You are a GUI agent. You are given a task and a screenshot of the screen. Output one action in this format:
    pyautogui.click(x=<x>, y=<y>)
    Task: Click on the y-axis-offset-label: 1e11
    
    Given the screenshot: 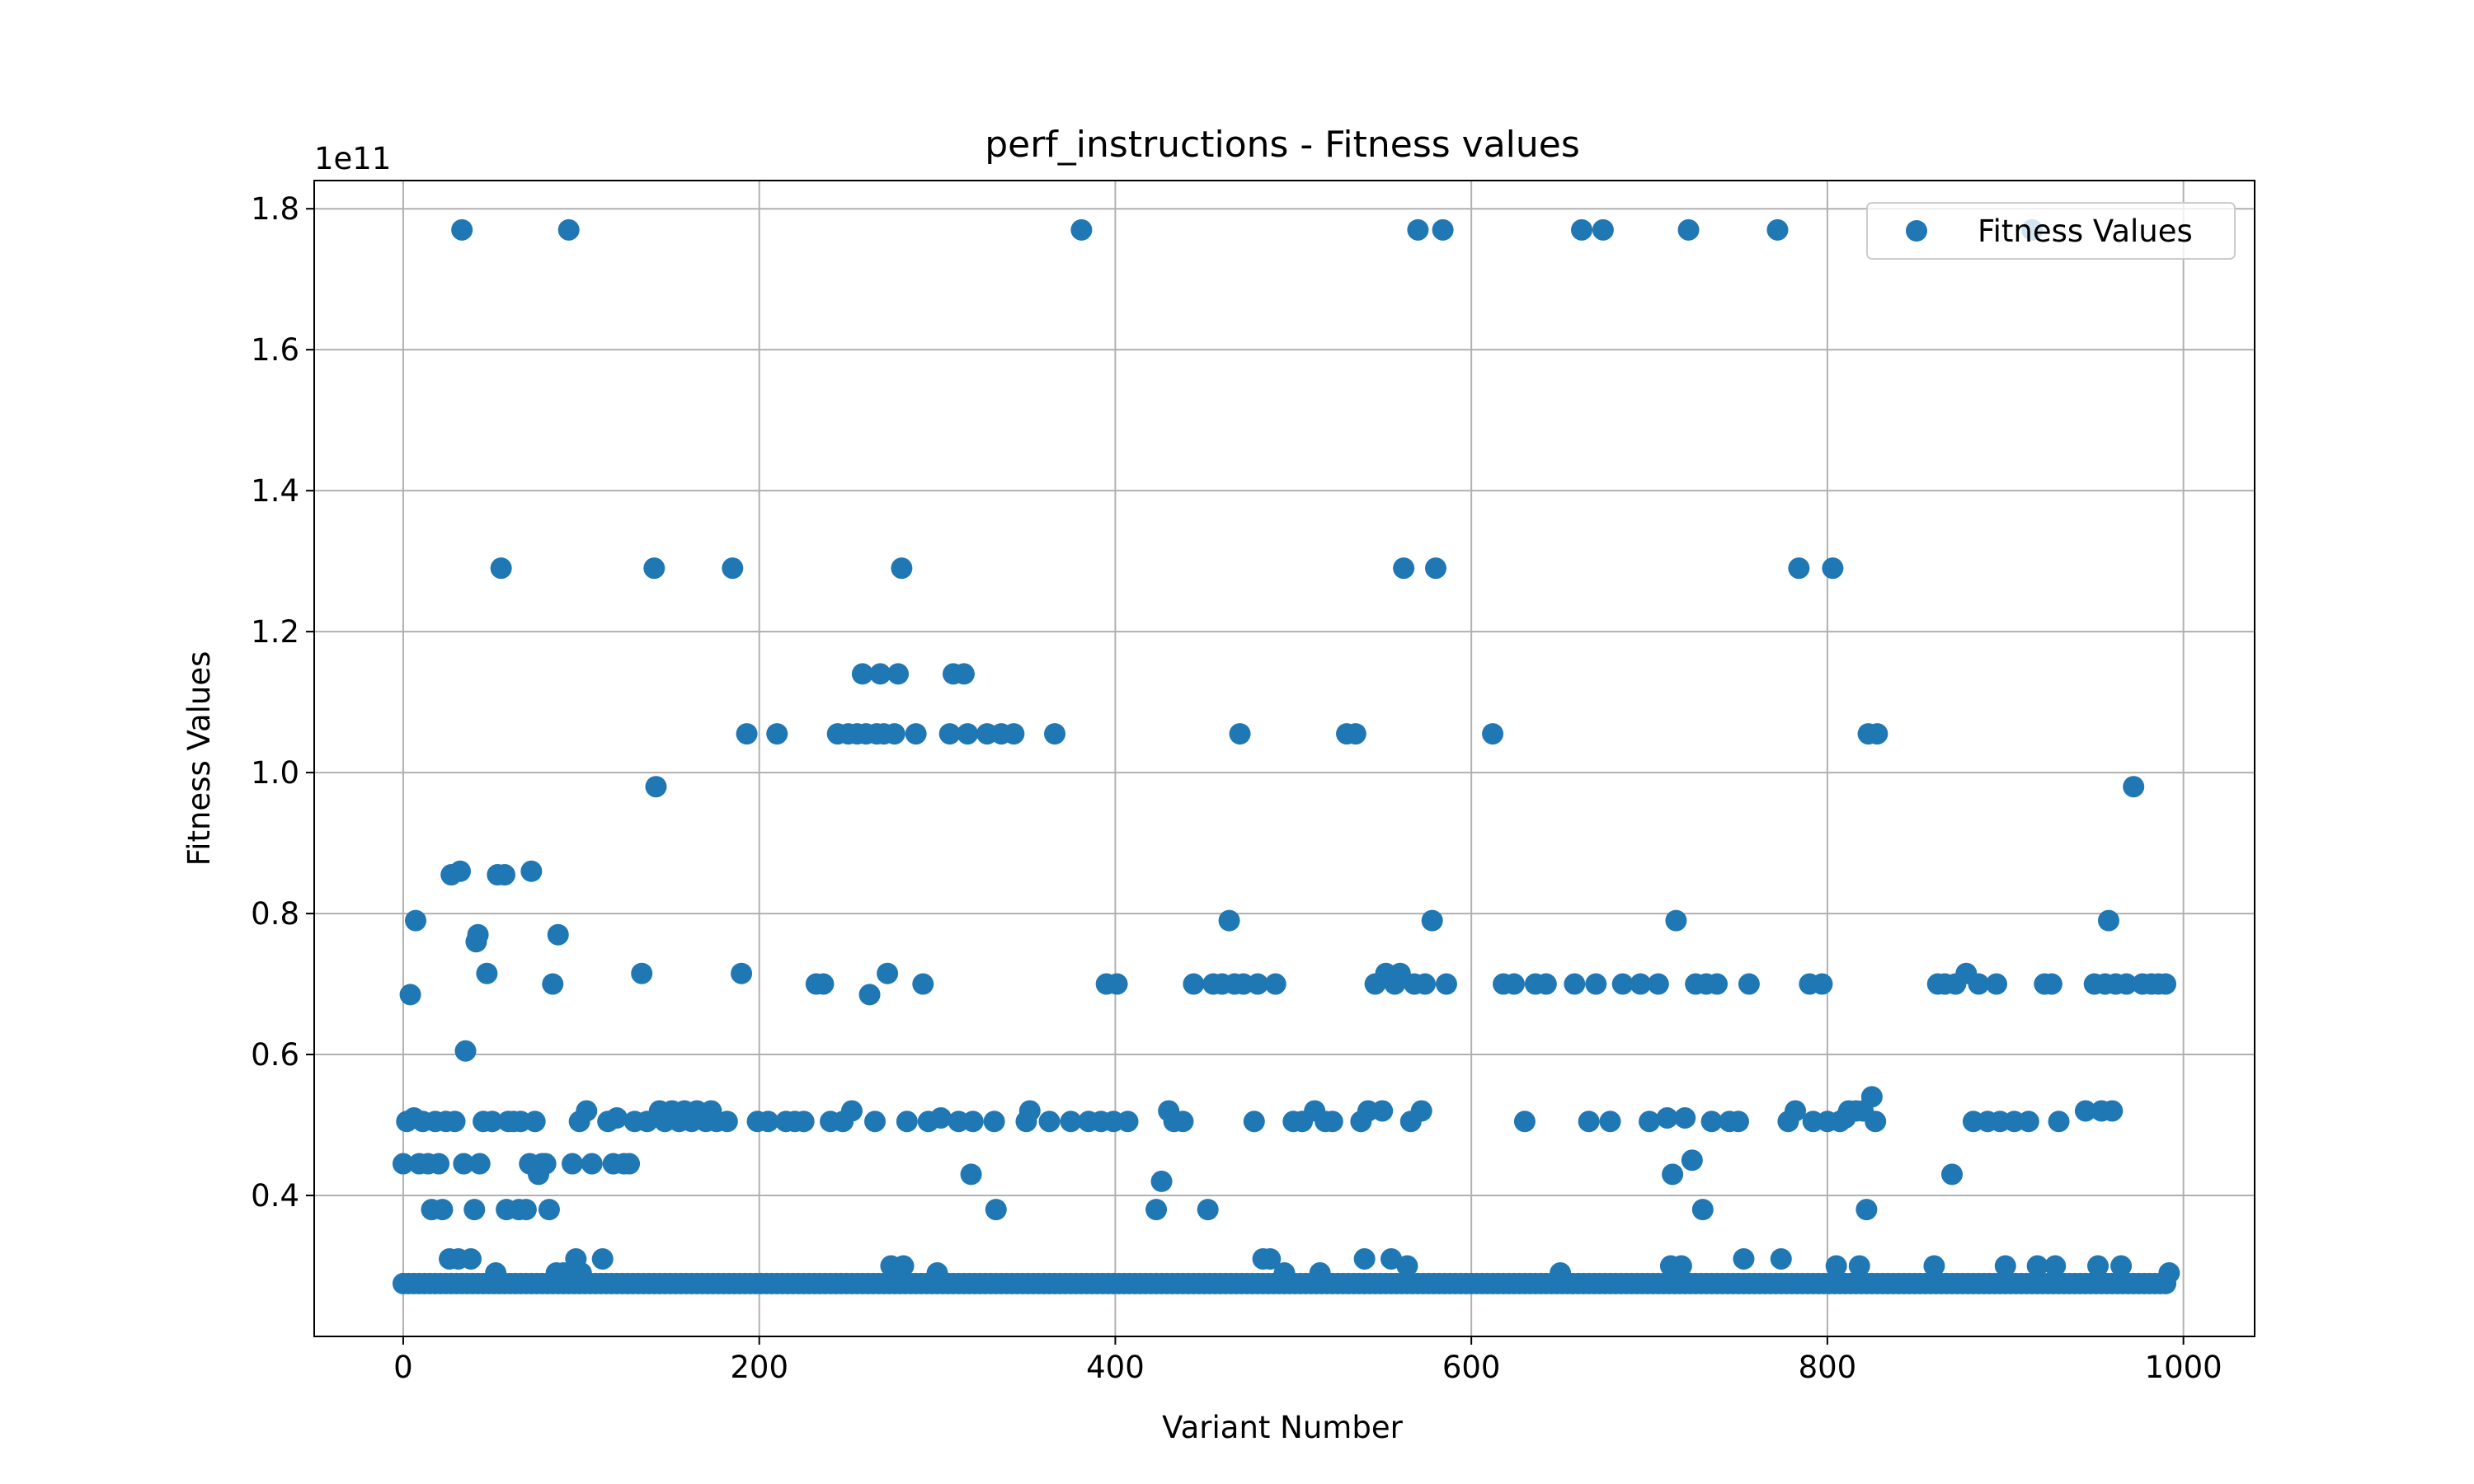 What is the action you would take?
    pyautogui.click(x=352, y=158)
    